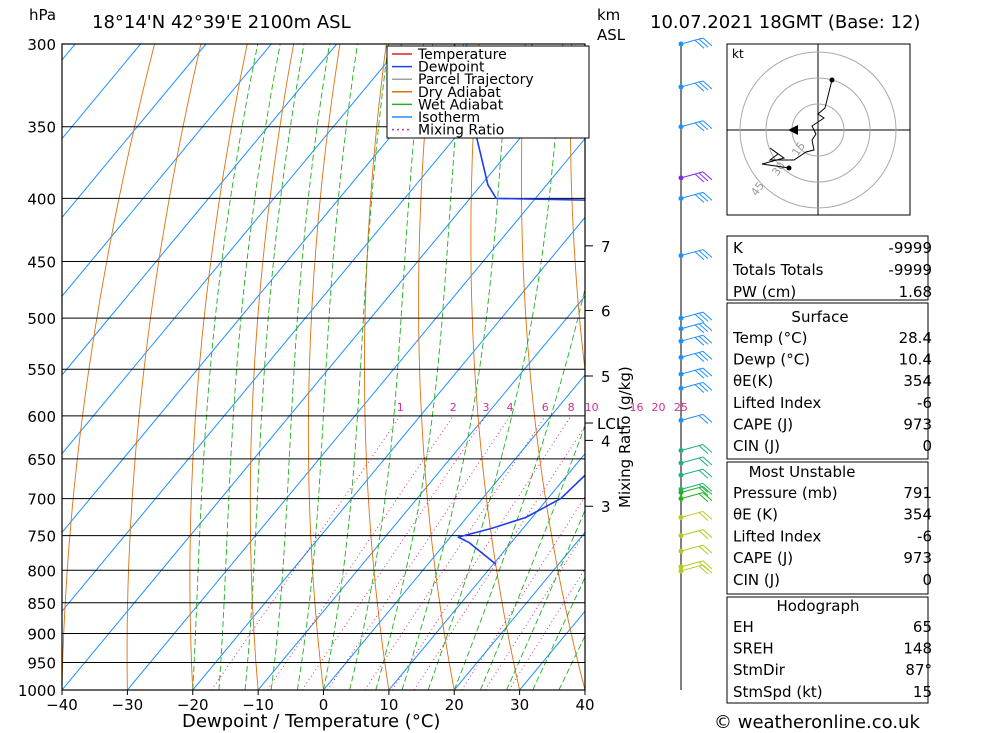 This screenshot has height=733, width=1000. Describe the element at coordinates (637, 407) in the screenshot. I see `mixing-ratio-label: 16` at that location.